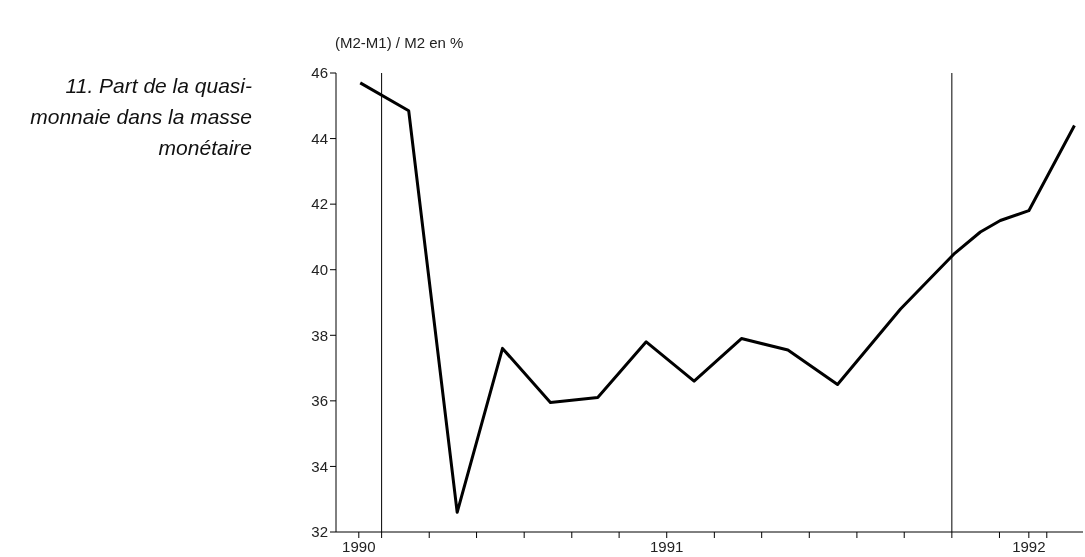 The width and height of the screenshot is (1085, 557). Describe the element at coordinates (319, 204) in the screenshot. I see `y-tick-label: 42` at that location.